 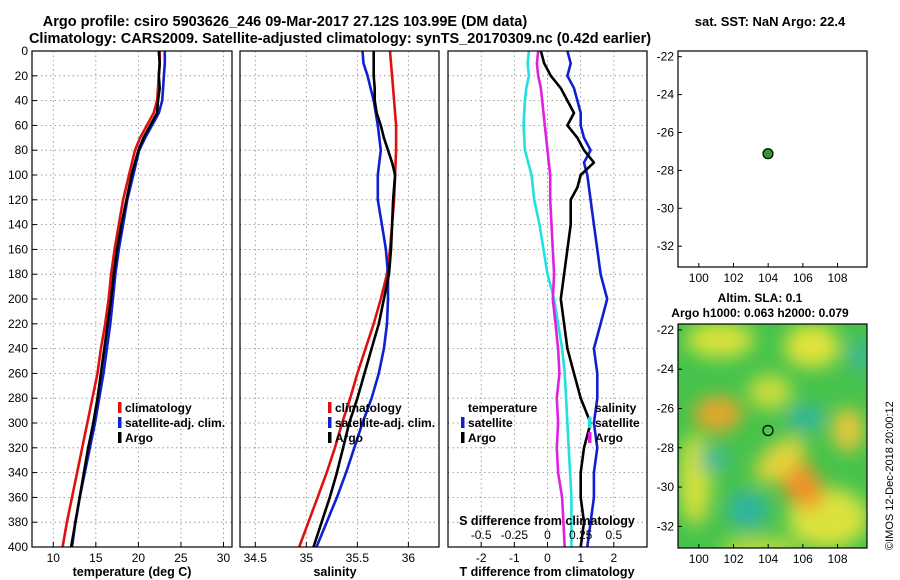 I want to click on x-tick-label: 15, so click(x=96, y=558).